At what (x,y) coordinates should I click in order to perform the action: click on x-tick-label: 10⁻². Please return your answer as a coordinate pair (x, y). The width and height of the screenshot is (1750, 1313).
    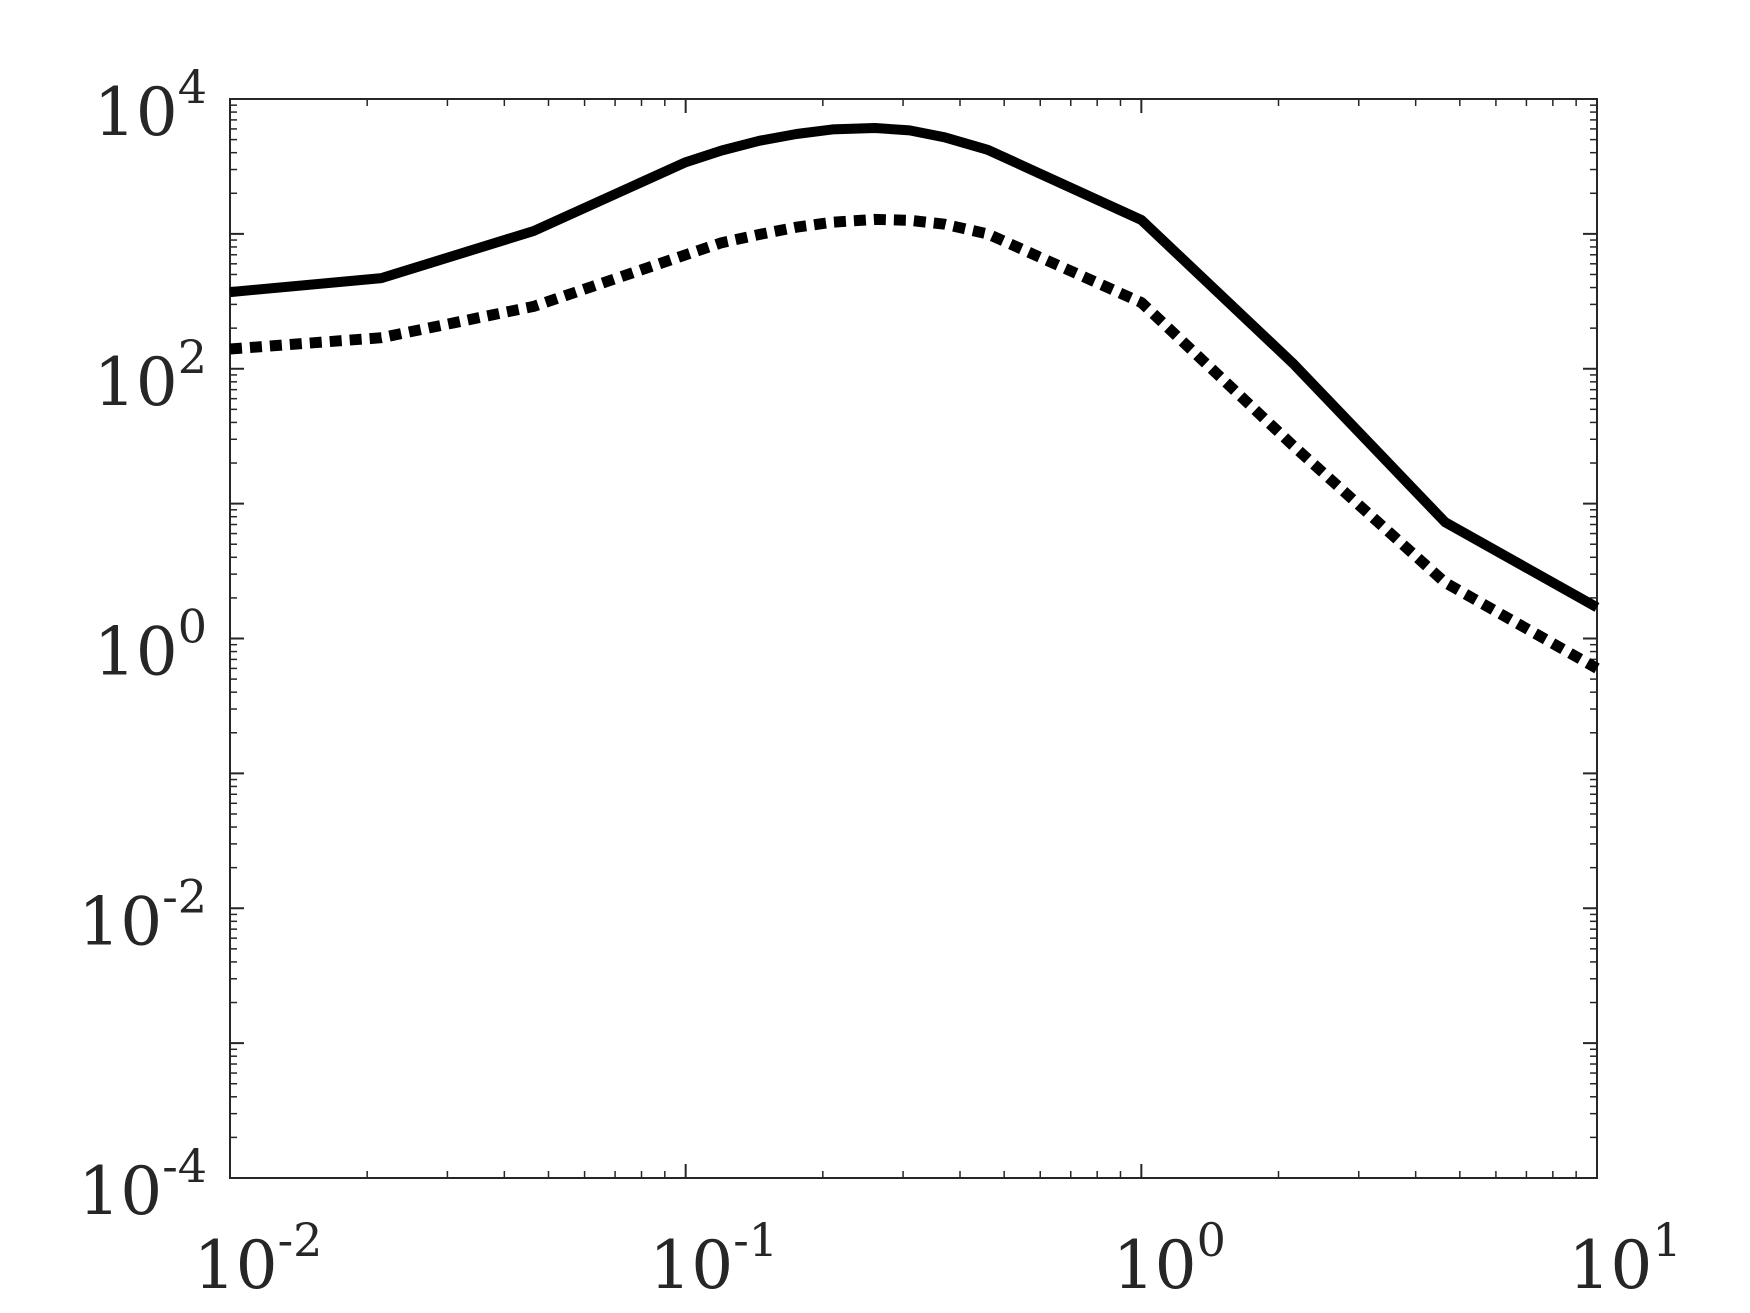
    Looking at the image, I should click on (258, 1258).